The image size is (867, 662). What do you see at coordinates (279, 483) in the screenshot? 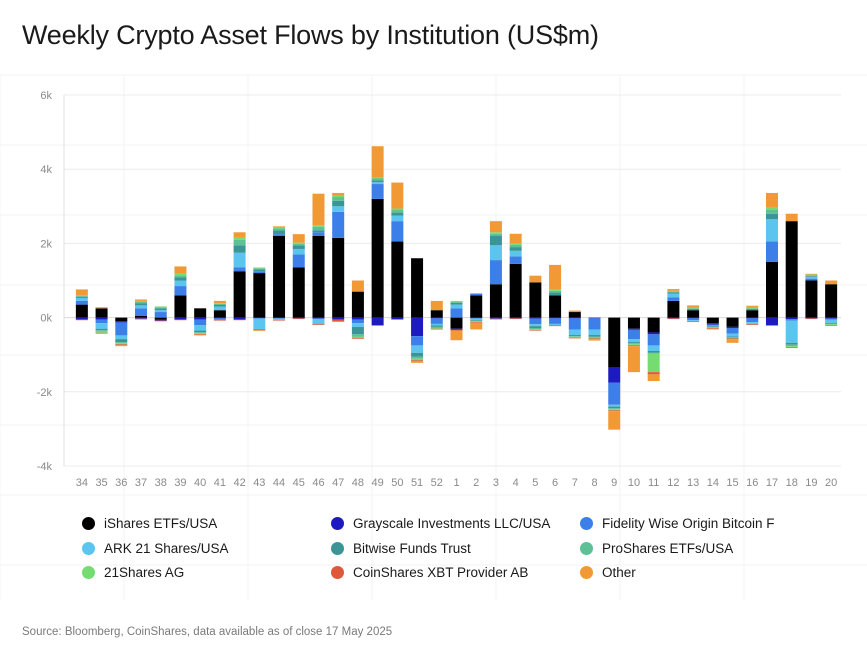
I see `x-tick-label: 44` at bounding box center [279, 483].